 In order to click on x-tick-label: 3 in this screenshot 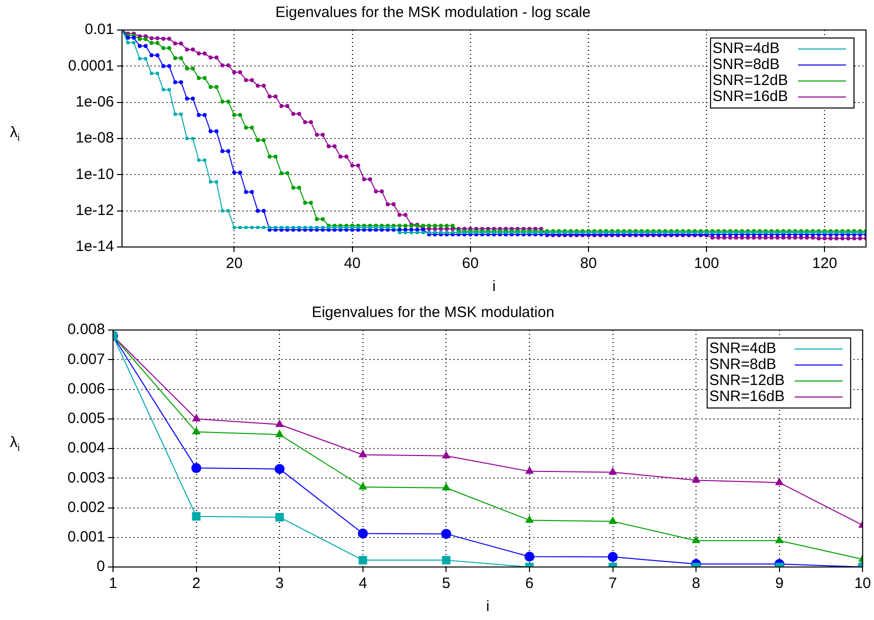, I will do `click(279, 583)`.